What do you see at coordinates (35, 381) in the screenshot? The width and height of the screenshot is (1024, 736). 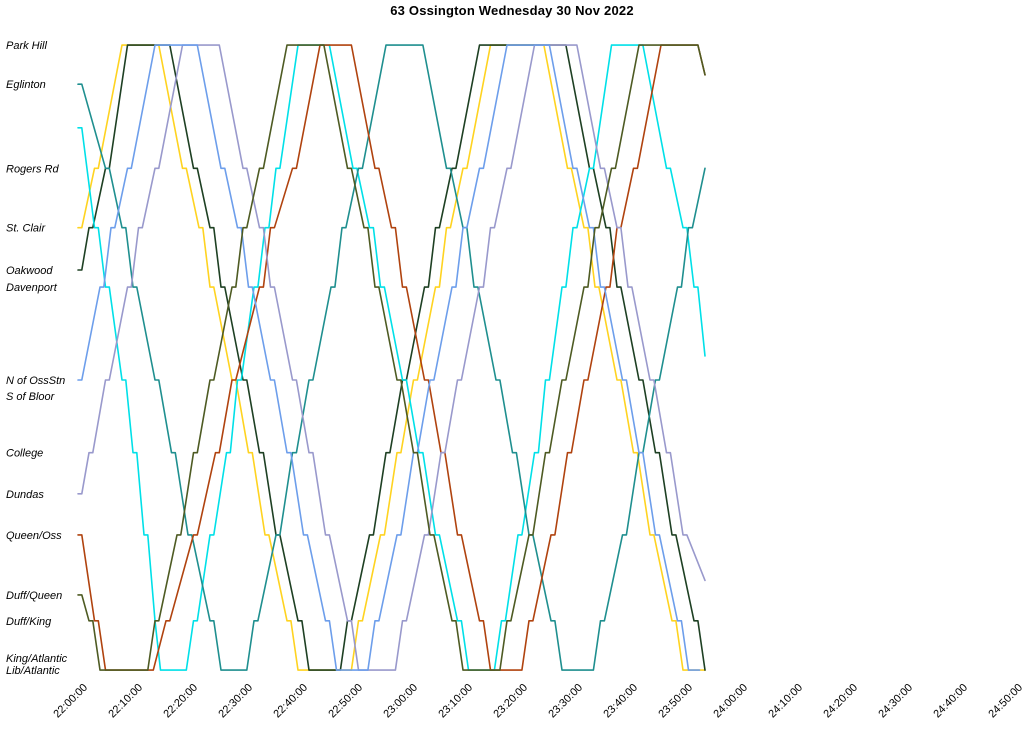 I see `y-axis-label: N of OssStn` at bounding box center [35, 381].